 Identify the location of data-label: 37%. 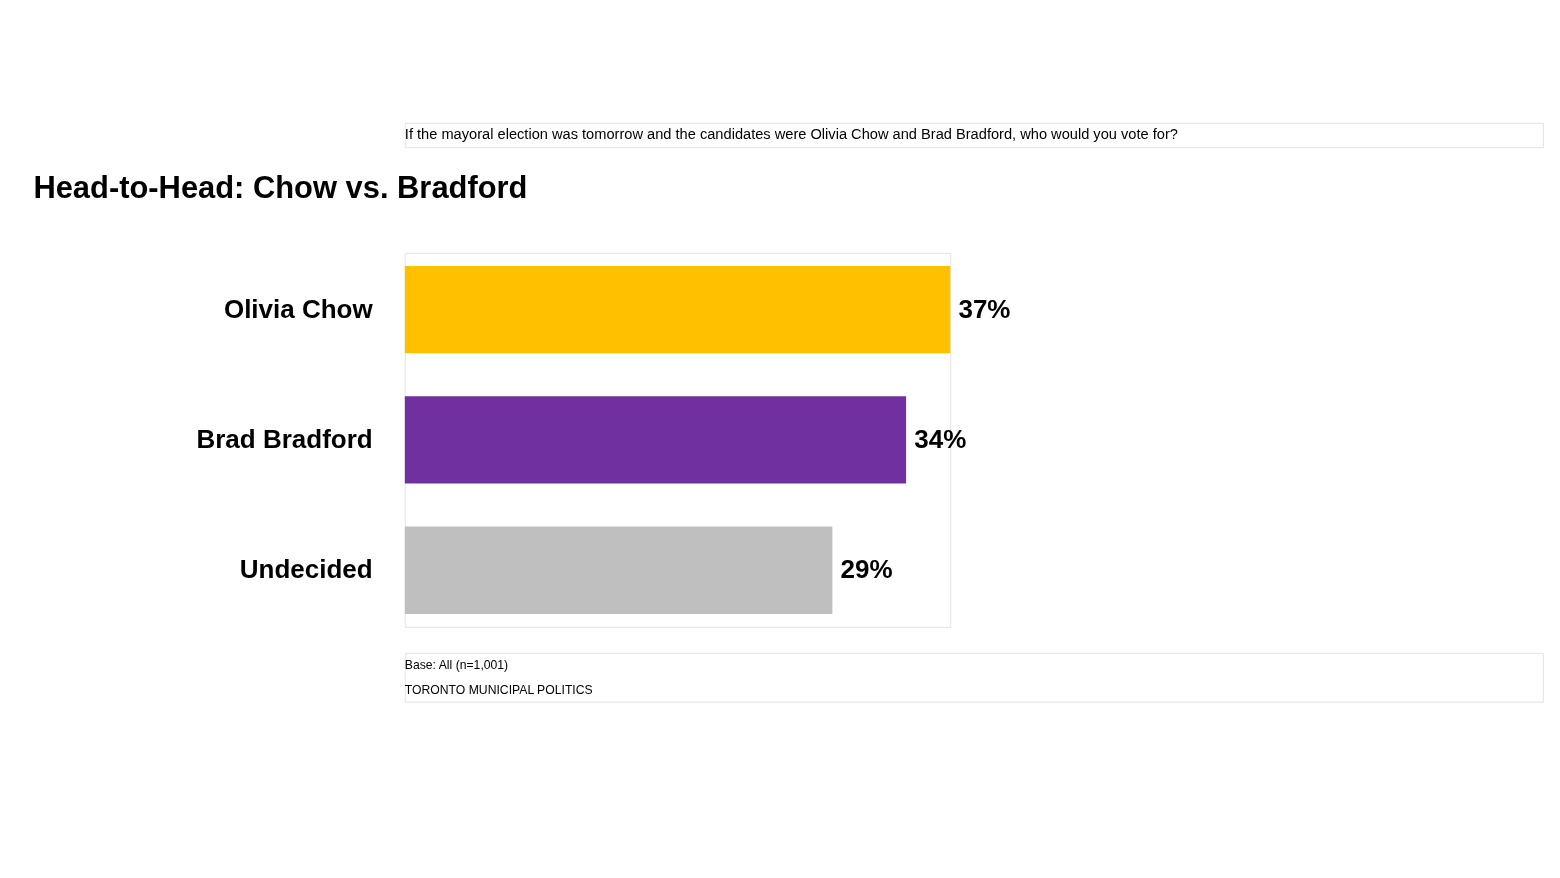
(984, 308).